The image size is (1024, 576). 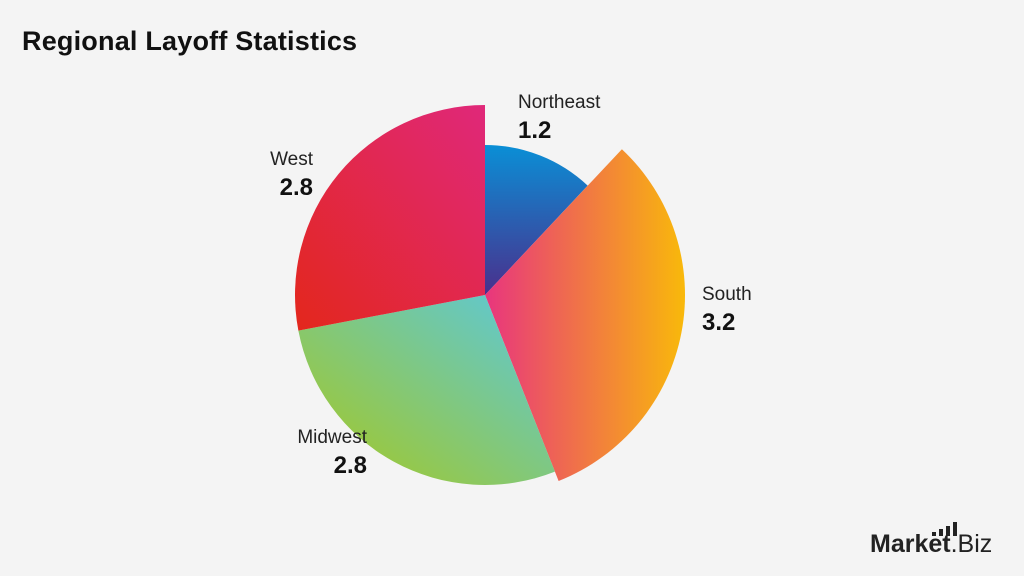 What do you see at coordinates (559, 102) in the screenshot?
I see `slice-label-northeast: Northeast` at bounding box center [559, 102].